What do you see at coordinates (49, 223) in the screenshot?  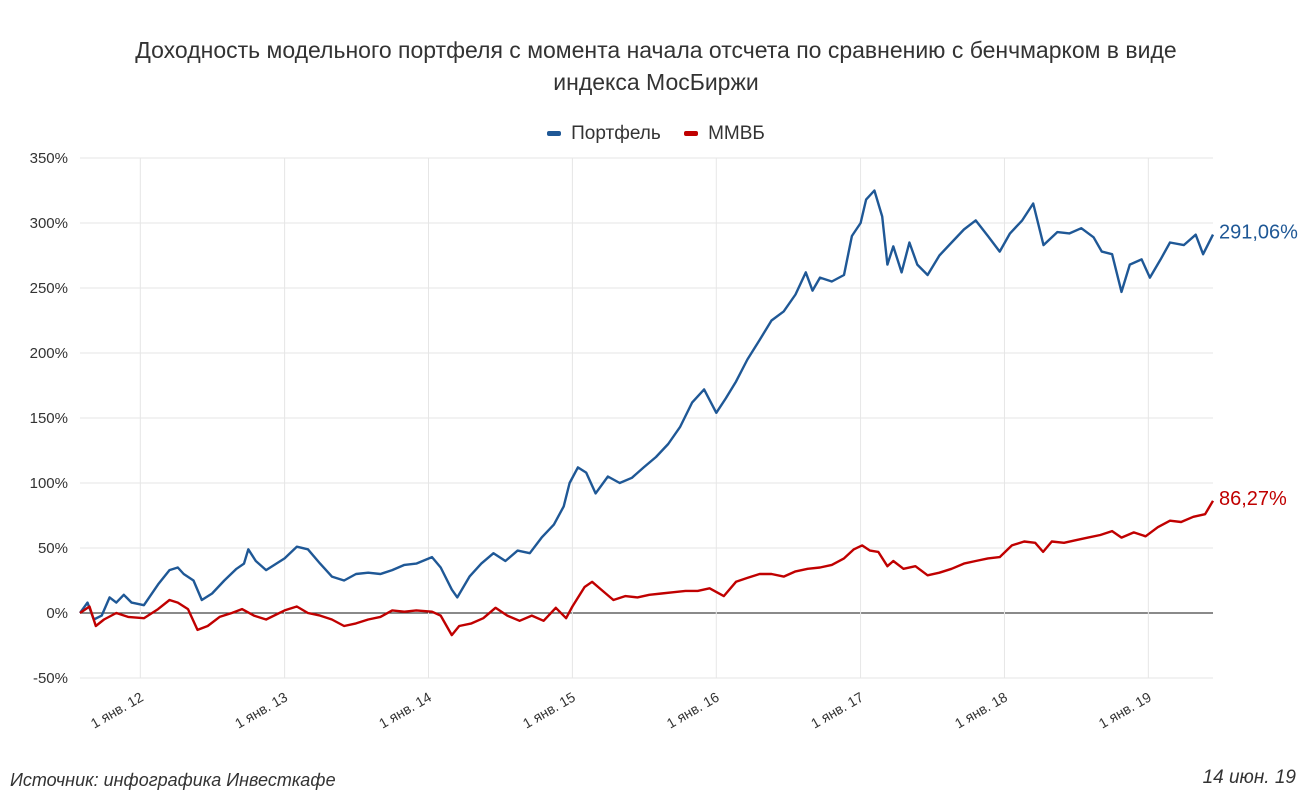 I see `y-tick-label: 300%` at bounding box center [49, 223].